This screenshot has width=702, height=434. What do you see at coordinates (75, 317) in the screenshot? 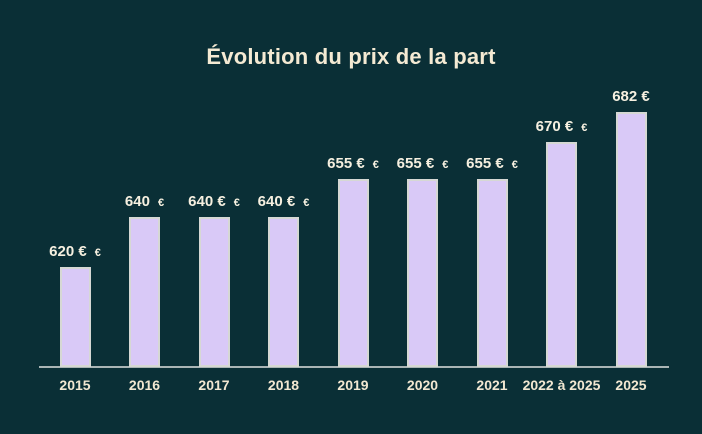
I see `bar-2015` at bounding box center [75, 317].